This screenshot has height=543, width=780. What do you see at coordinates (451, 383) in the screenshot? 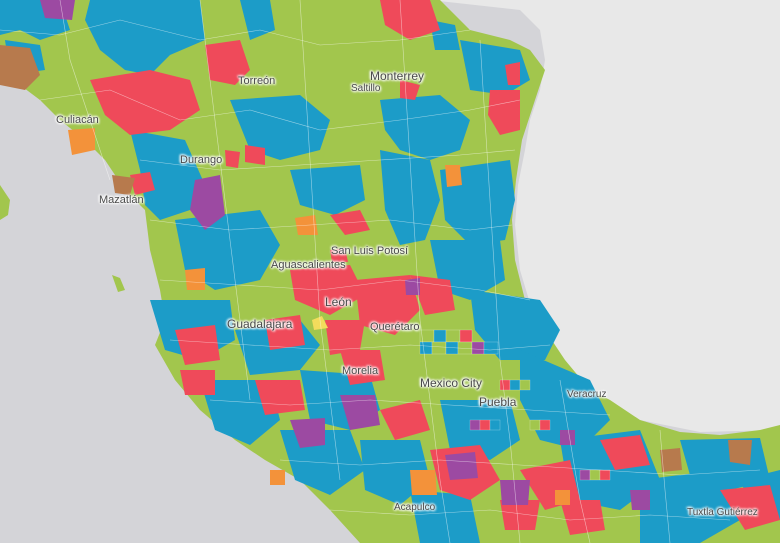
I see `city-label-mexico-city: Mexico City` at bounding box center [451, 383].